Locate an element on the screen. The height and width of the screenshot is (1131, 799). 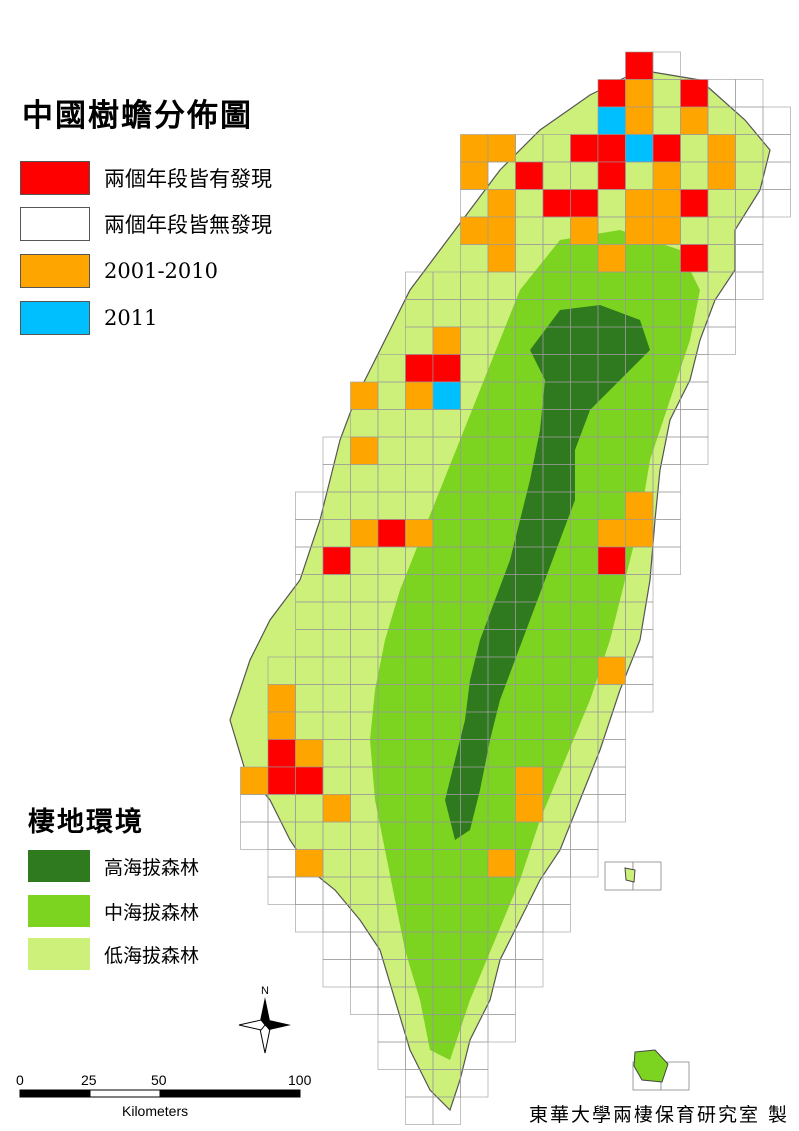
habitat-item-high: 高海拔森林 is located at coordinates (113, 866).